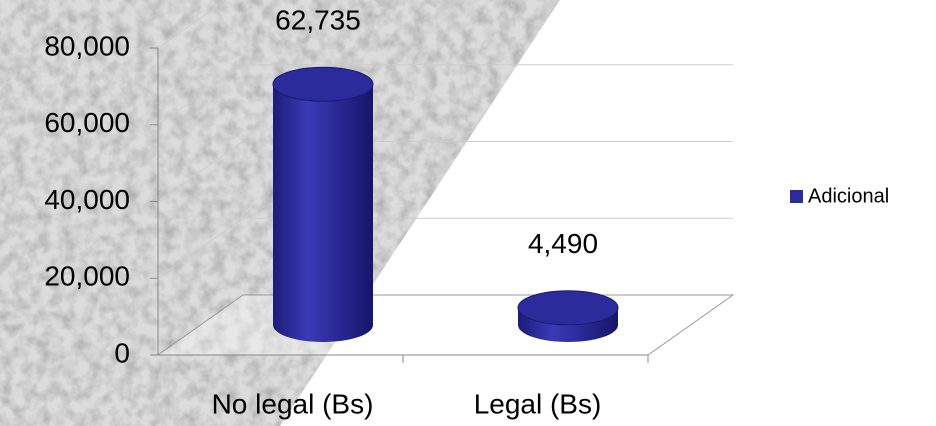 The image size is (936, 426). I want to click on y-tick-label: 40,000, so click(87, 199).